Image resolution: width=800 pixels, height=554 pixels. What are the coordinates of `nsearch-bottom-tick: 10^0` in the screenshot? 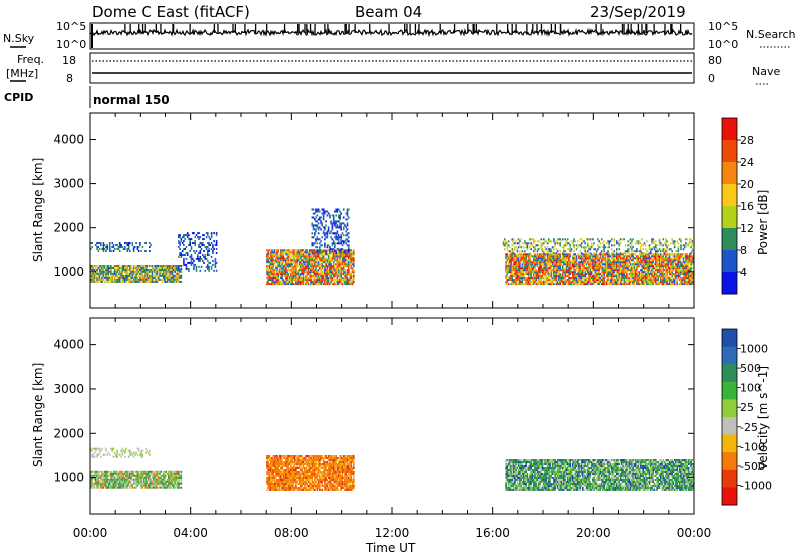 It's located at (723, 44).